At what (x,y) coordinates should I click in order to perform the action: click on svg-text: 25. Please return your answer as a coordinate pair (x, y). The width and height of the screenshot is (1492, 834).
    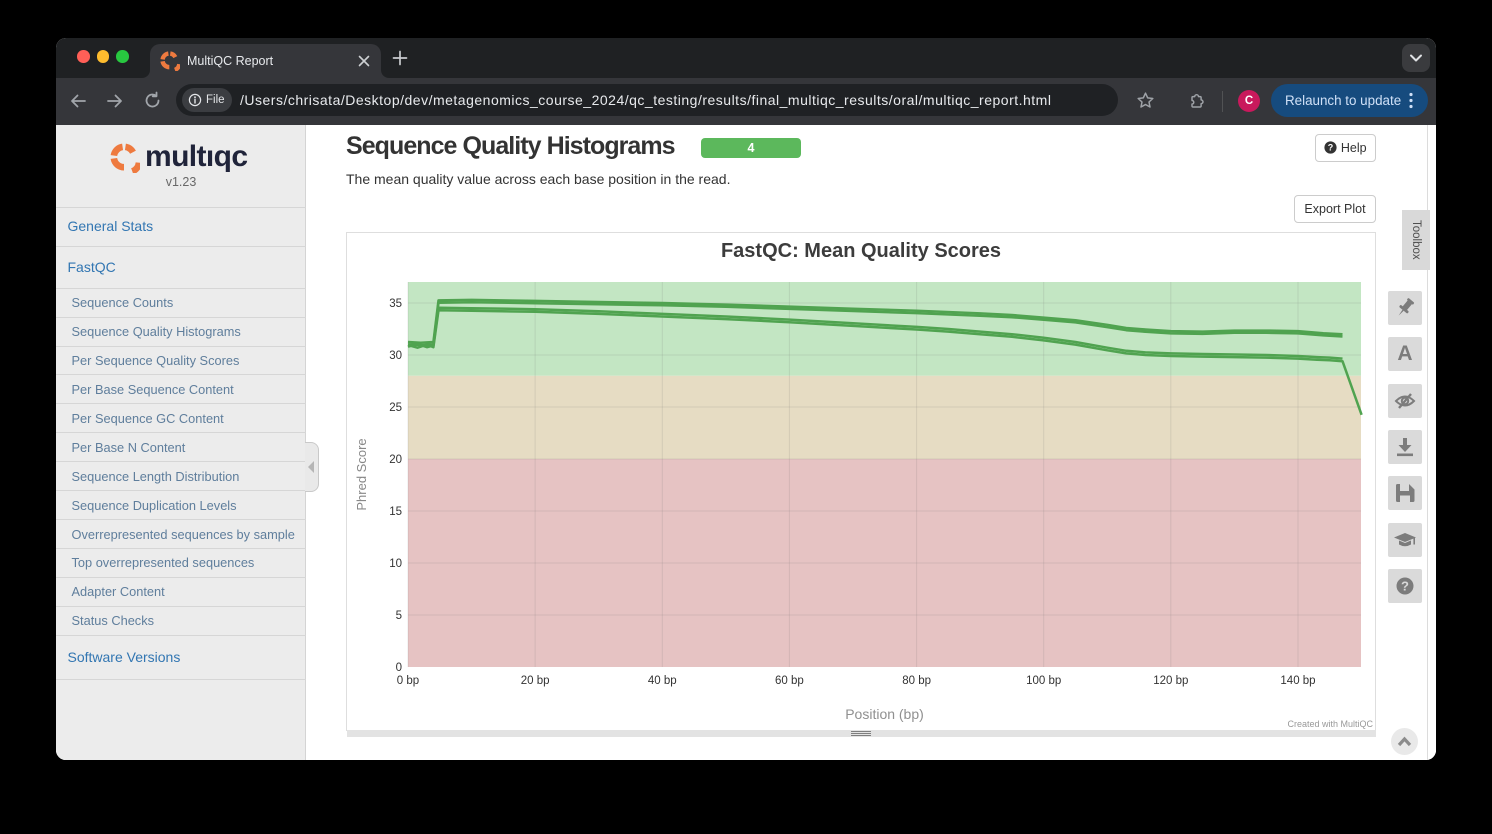
    Looking at the image, I should click on (395, 408).